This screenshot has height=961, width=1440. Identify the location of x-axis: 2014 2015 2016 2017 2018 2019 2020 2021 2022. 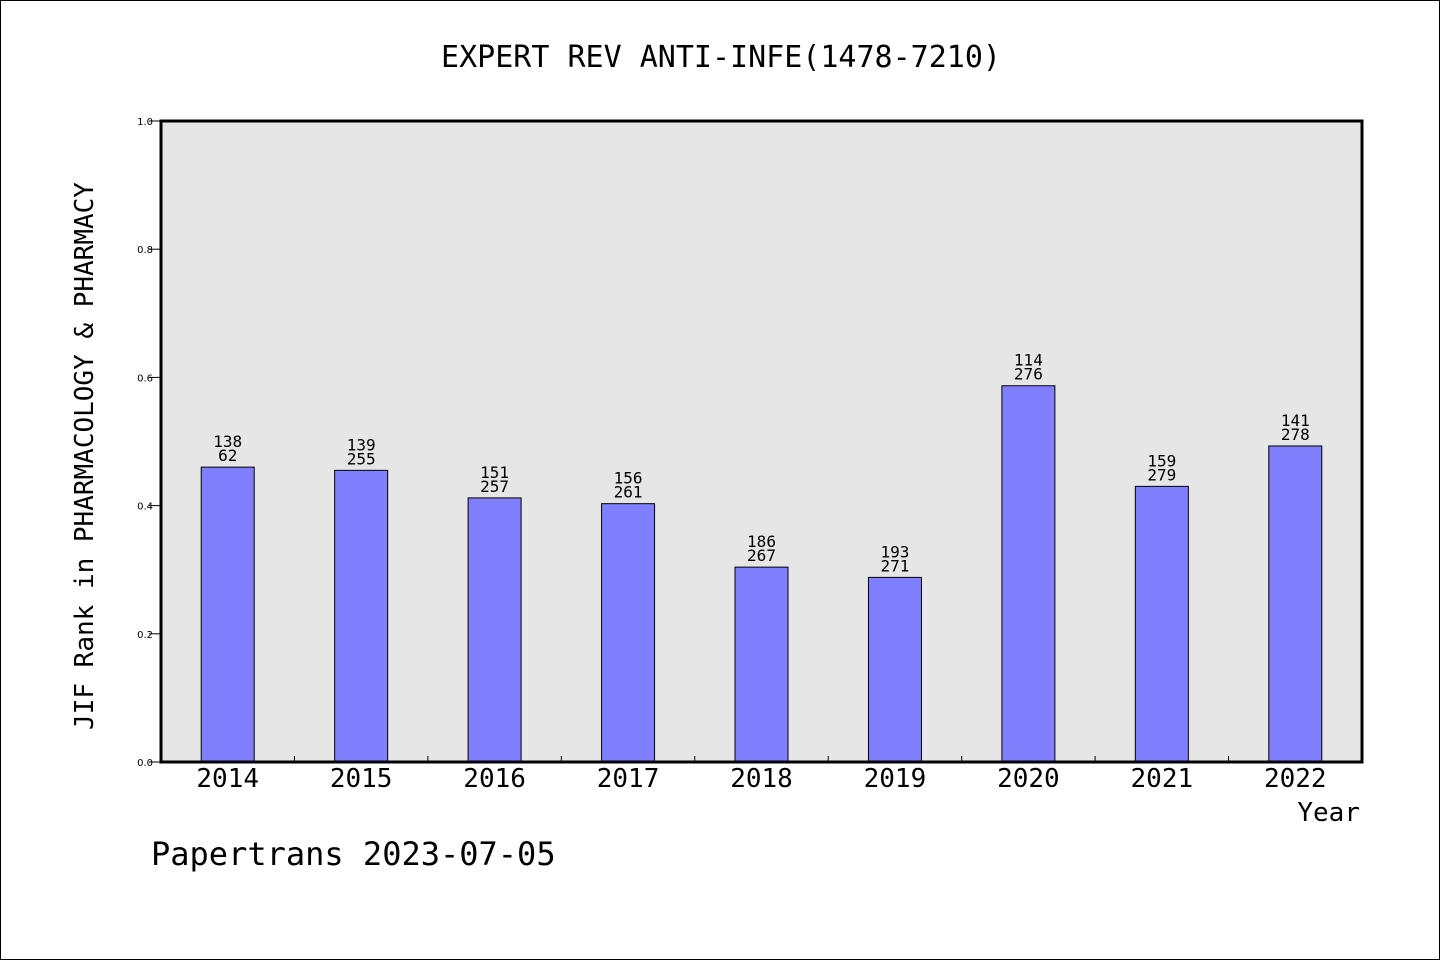
(761, 775).